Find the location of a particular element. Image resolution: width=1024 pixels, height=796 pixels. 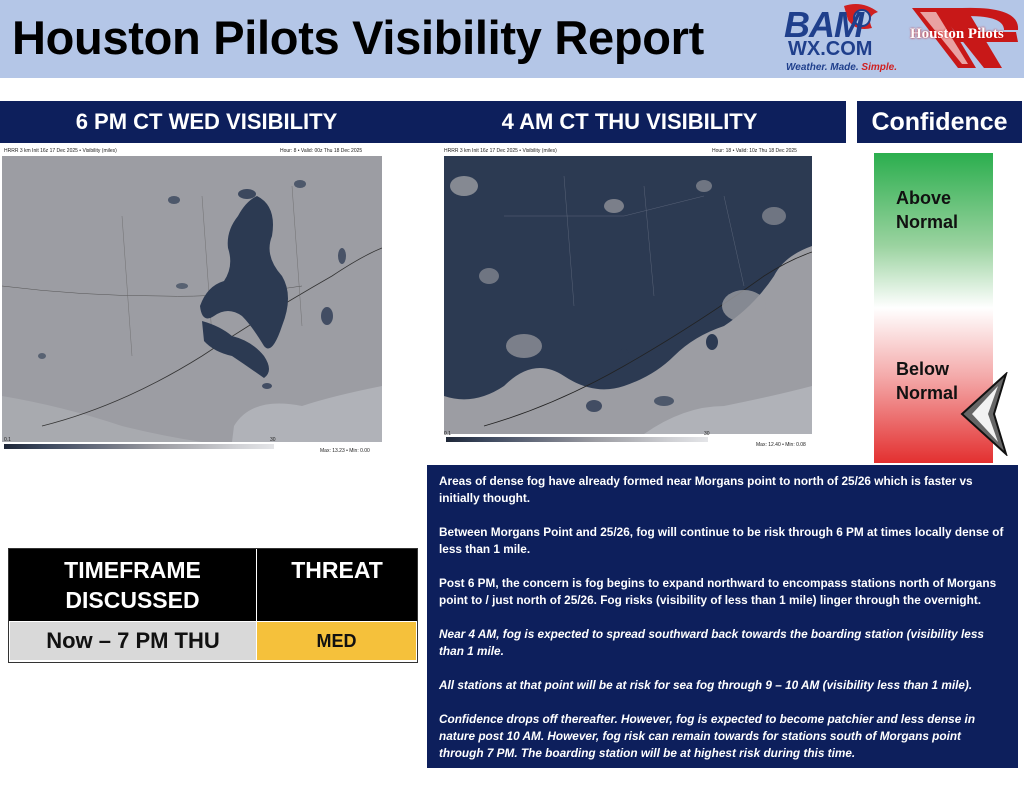

left-map-maxmin: Max: 13.23 • Min: 0.00 is located at coordinates (345, 451).